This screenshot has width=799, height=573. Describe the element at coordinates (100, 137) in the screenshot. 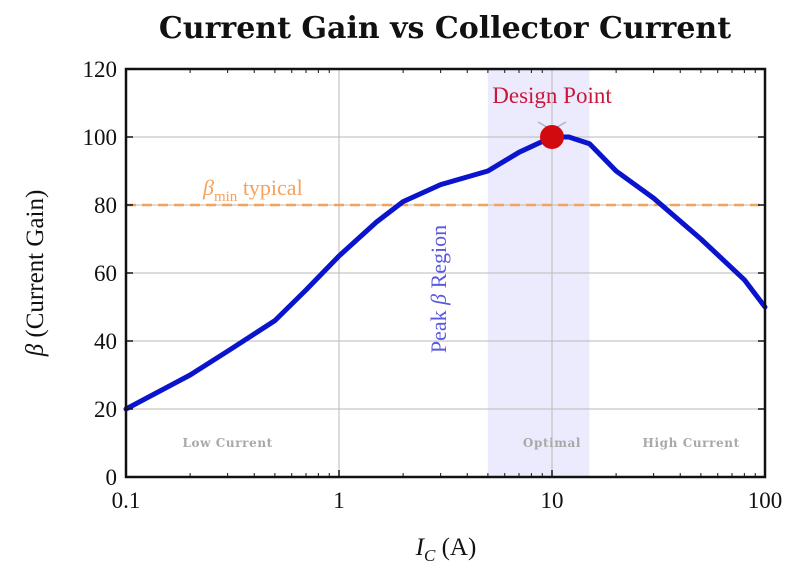

I see `y-tick-label: 100` at that location.